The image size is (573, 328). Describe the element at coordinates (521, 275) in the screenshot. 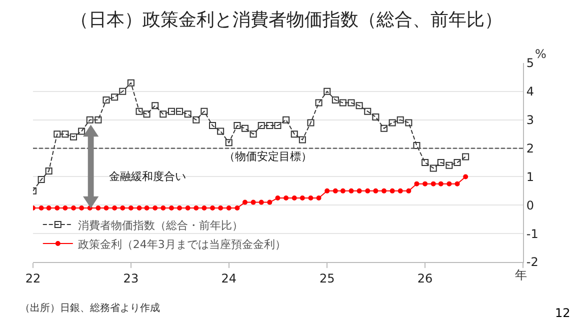

I see `x-axis-title: 年` at that location.